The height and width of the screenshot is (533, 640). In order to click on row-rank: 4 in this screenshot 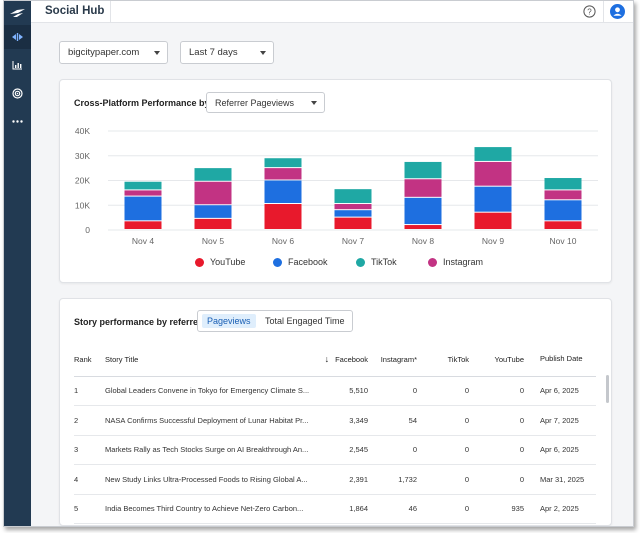, I will do `click(89, 479)`.